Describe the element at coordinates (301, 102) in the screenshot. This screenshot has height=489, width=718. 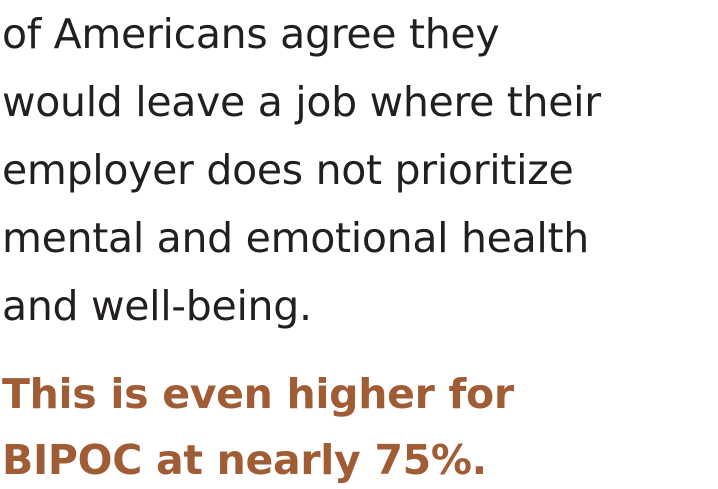
I see `statement-line: would leave a job where their` at that location.